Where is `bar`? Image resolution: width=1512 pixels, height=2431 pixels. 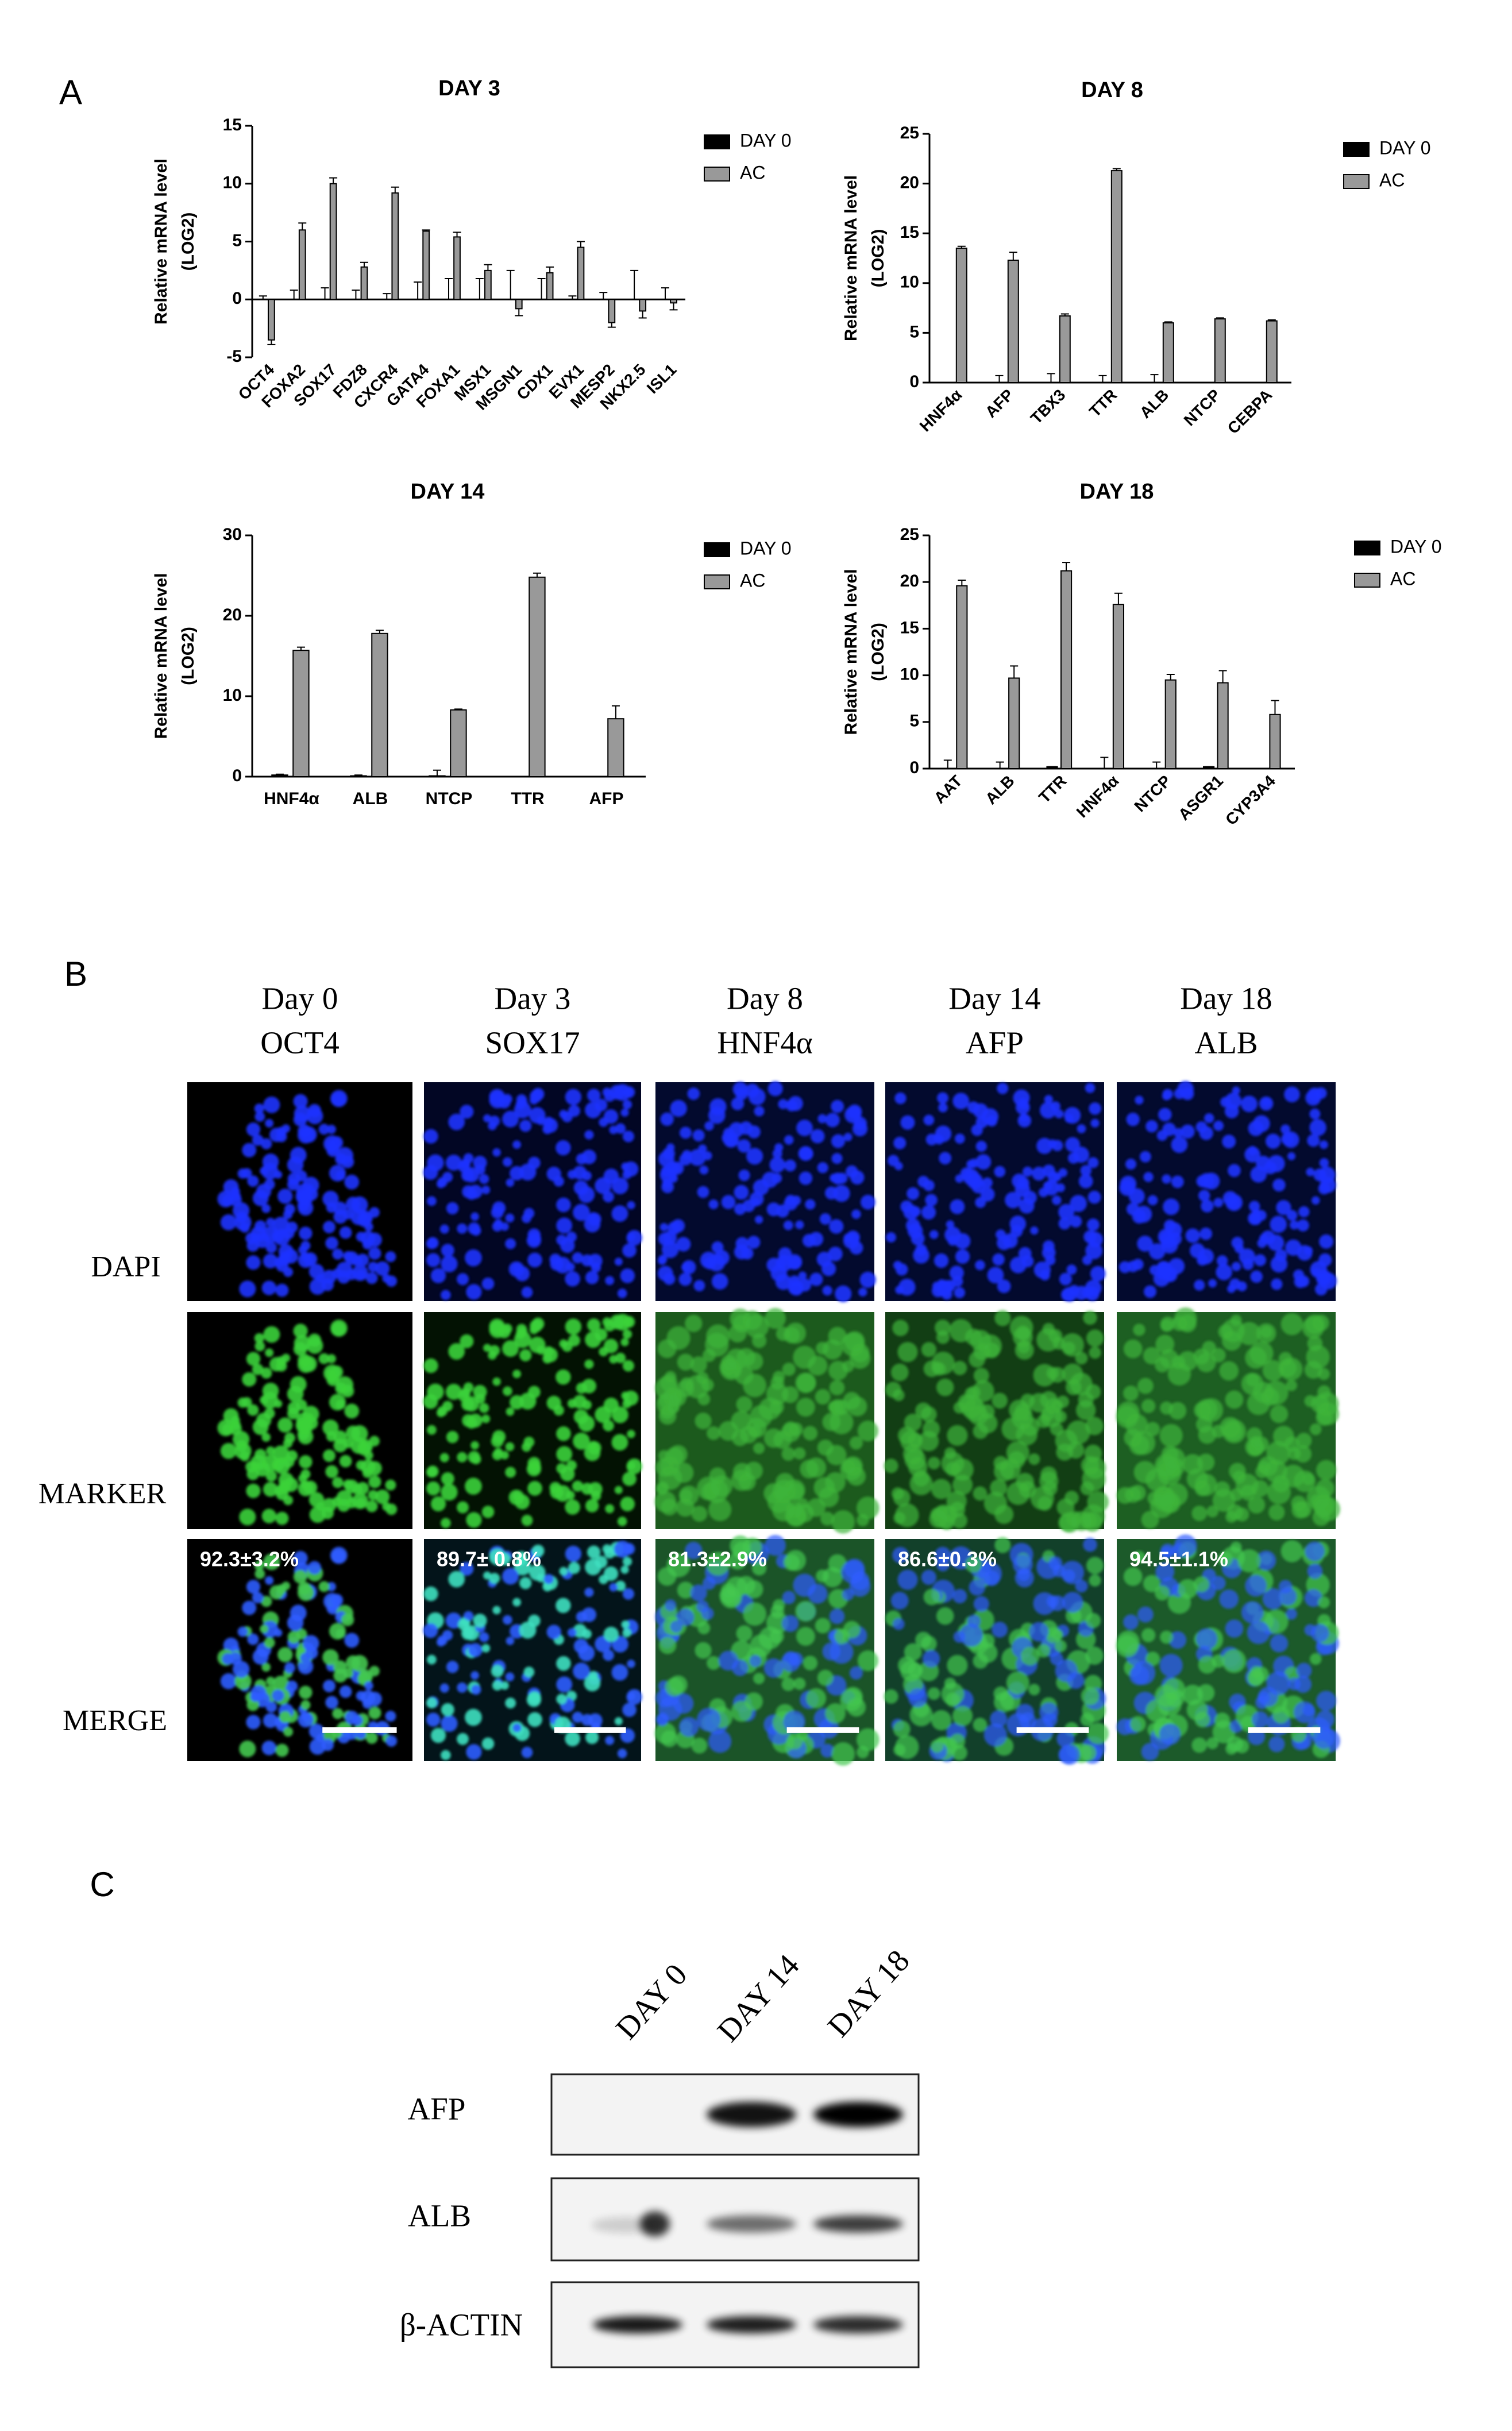 bar is located at coordinates (271, 320).